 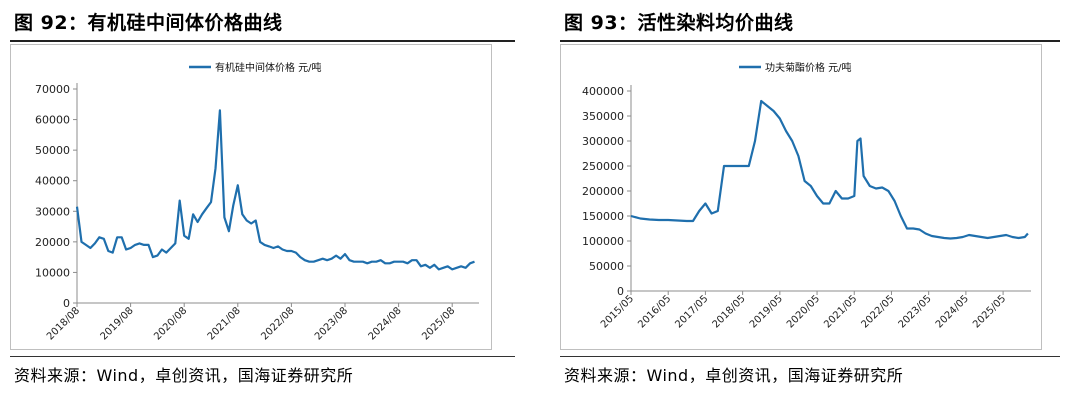 I want to click on x-tick-label: 2024/08, so click(x=385, y=323).